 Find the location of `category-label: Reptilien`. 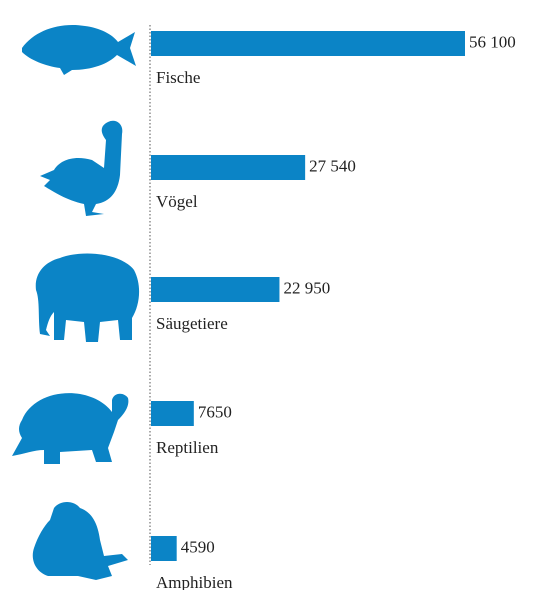

category-label: Reptilien is located at coordinates (187, 447).